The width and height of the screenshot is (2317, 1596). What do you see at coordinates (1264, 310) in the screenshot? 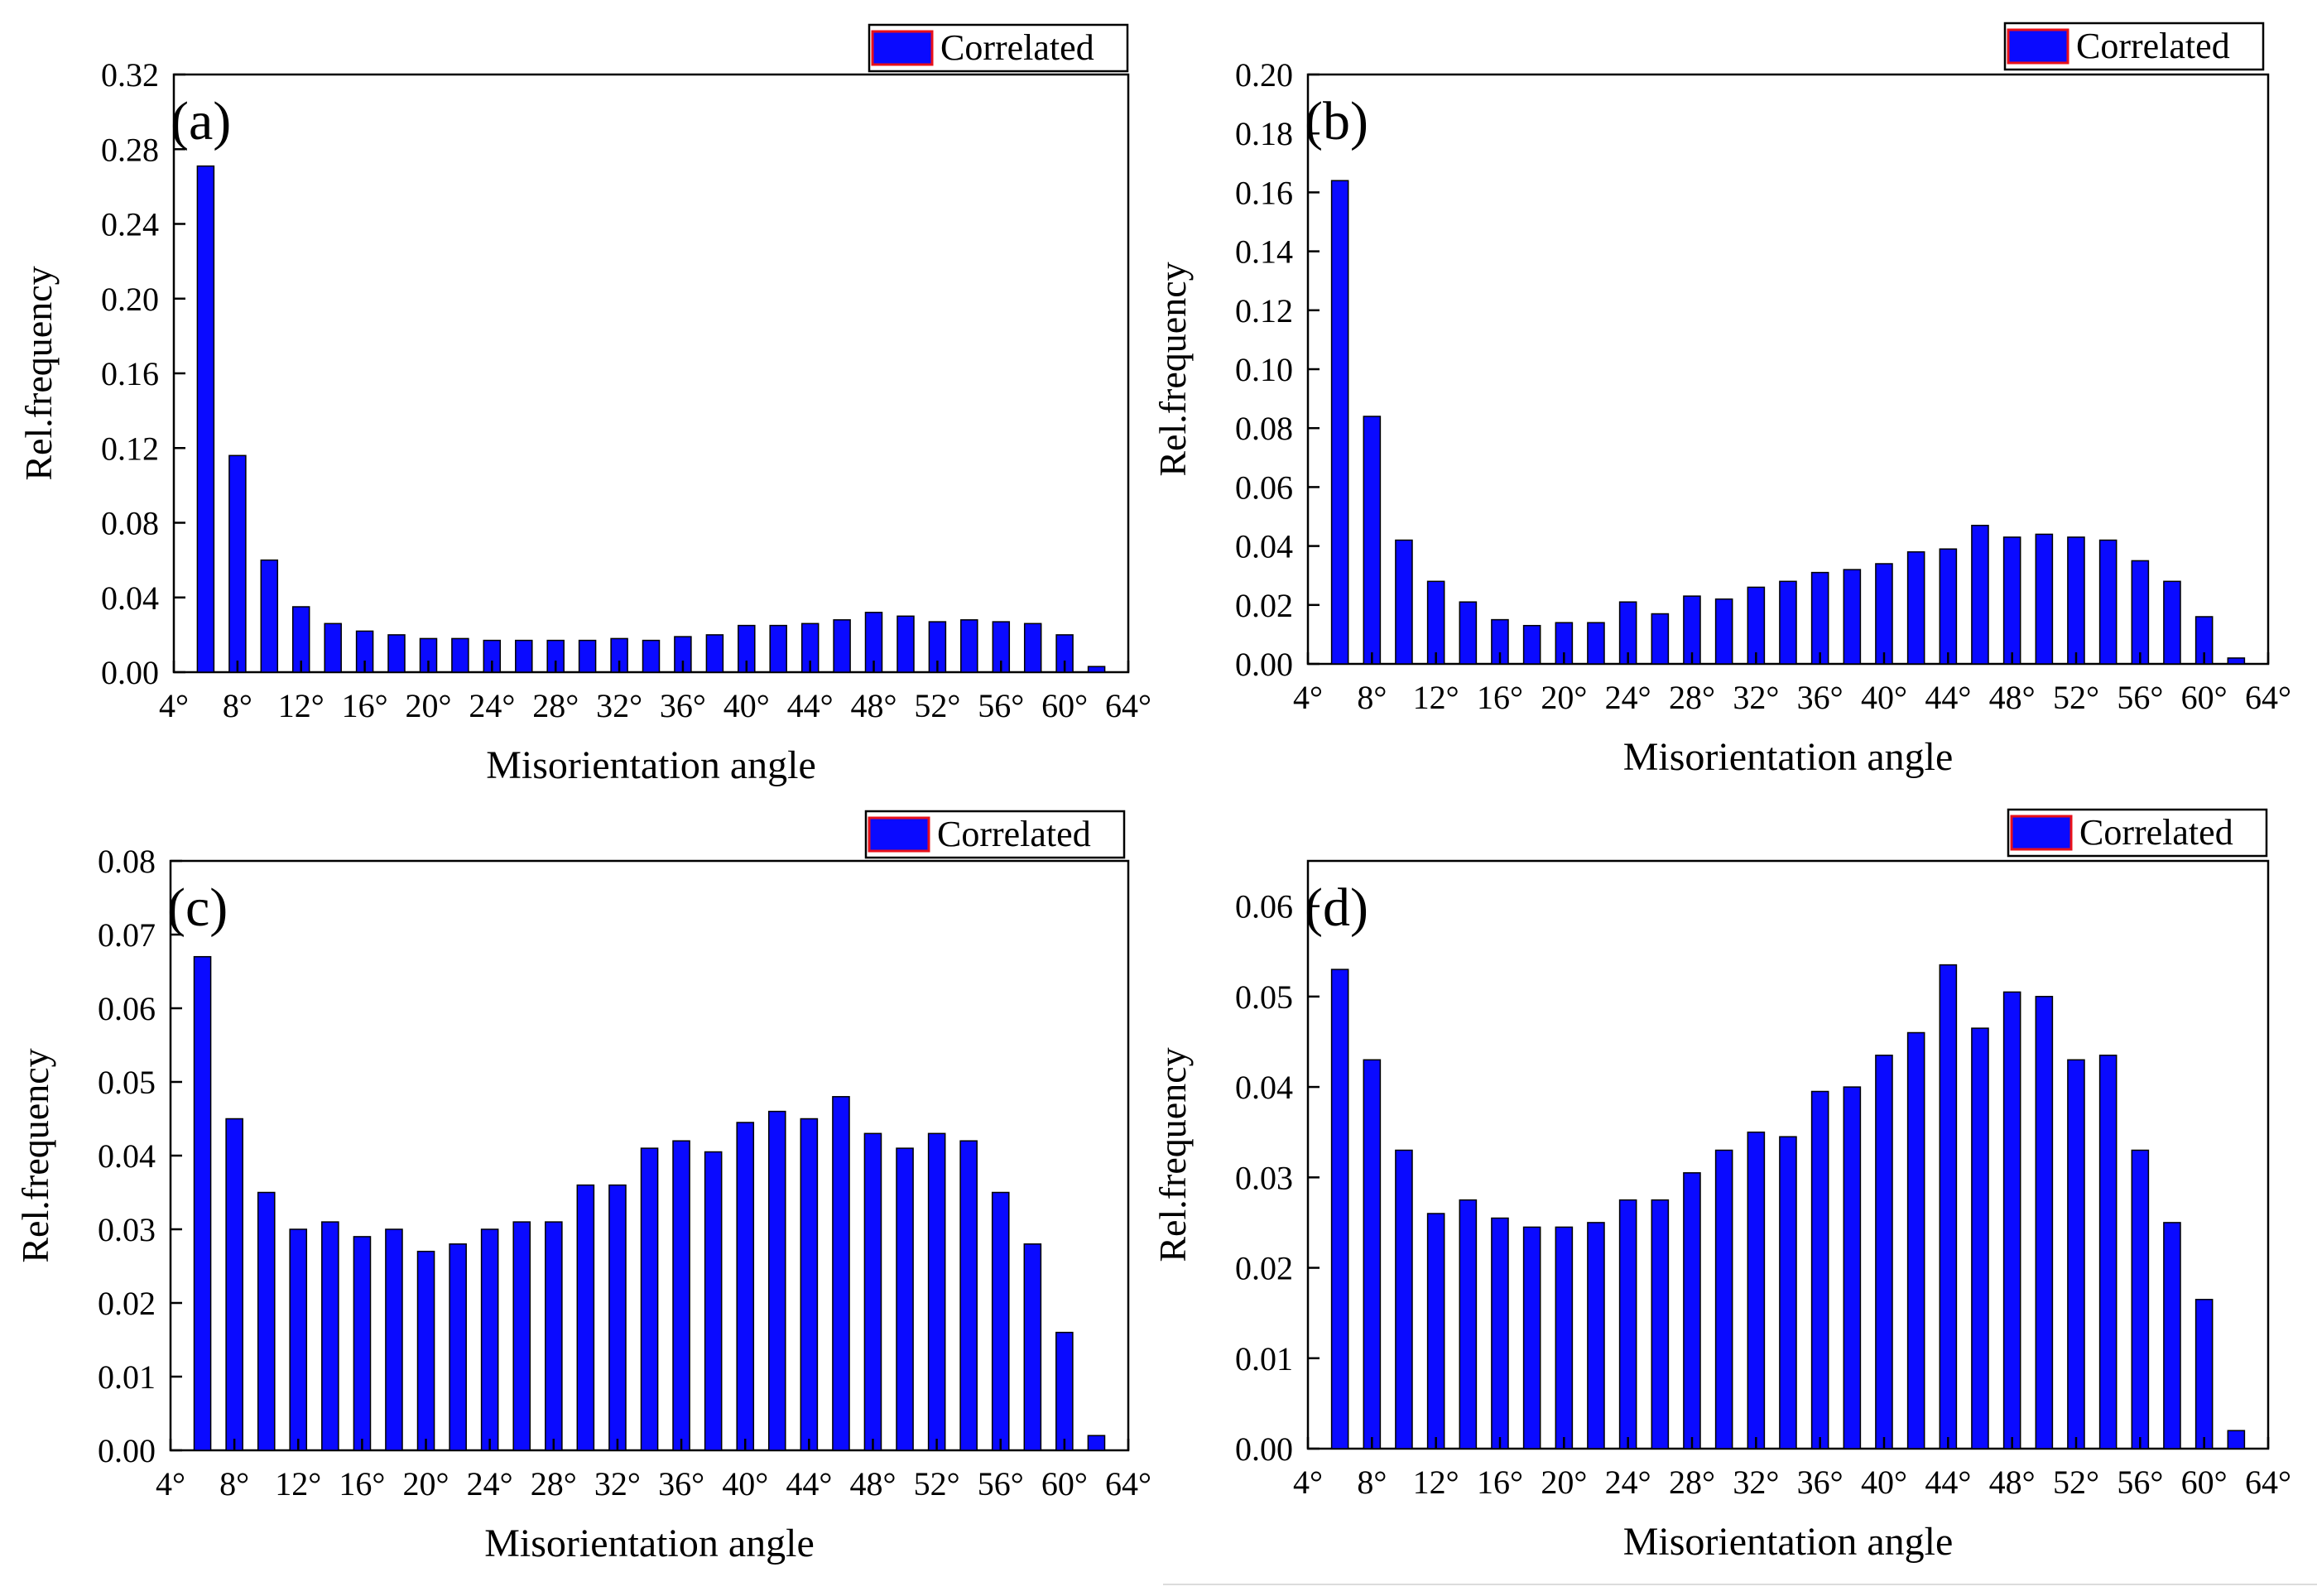
I see `y-tick-label: 0.12` at bounding box center [1264, 310].